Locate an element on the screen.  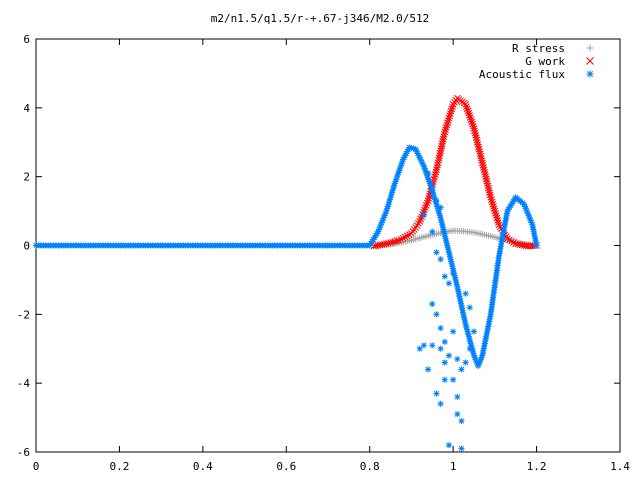
x-tick-label: 0.4 is located at coordinates (203, 466).